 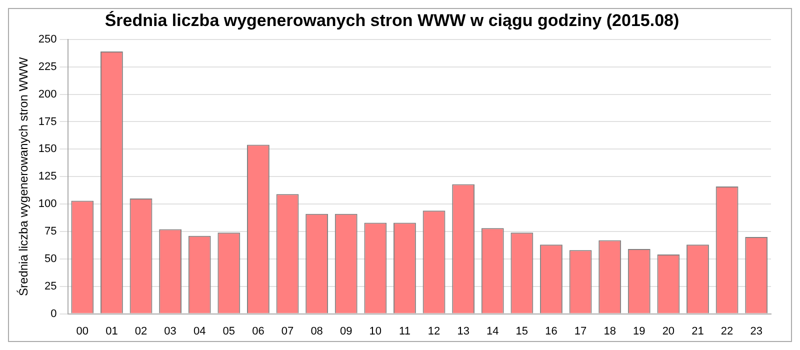 What do you see at coordinates (404, 331) in the screenshot?
I see `x-tick-label: 11` at bounding box center [404, 331].